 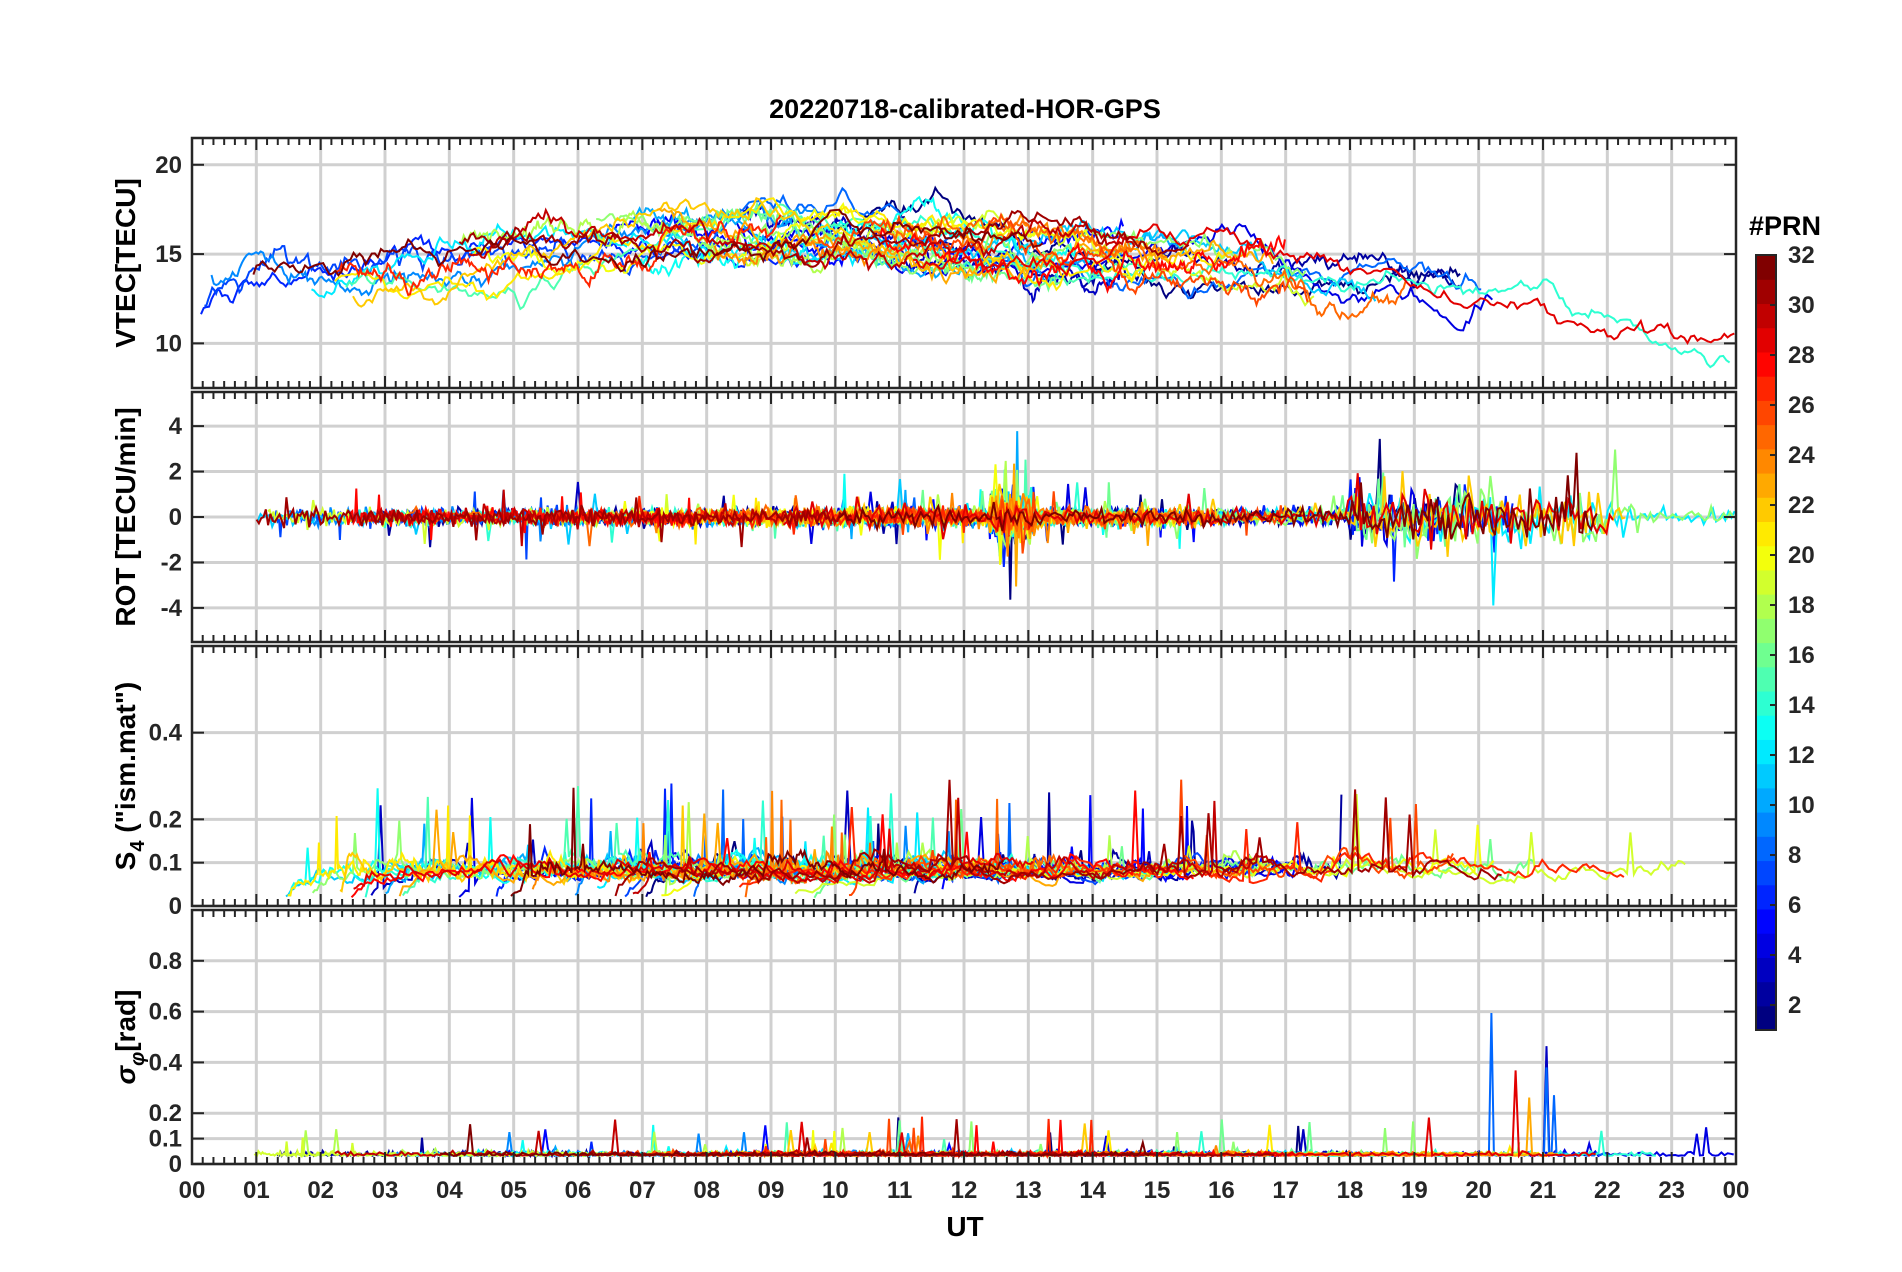 What do you see at coordinates (1801, 455) in the screenshot?
I see `colorbar-tick-label: 24` at bounding box center [1801, 455].